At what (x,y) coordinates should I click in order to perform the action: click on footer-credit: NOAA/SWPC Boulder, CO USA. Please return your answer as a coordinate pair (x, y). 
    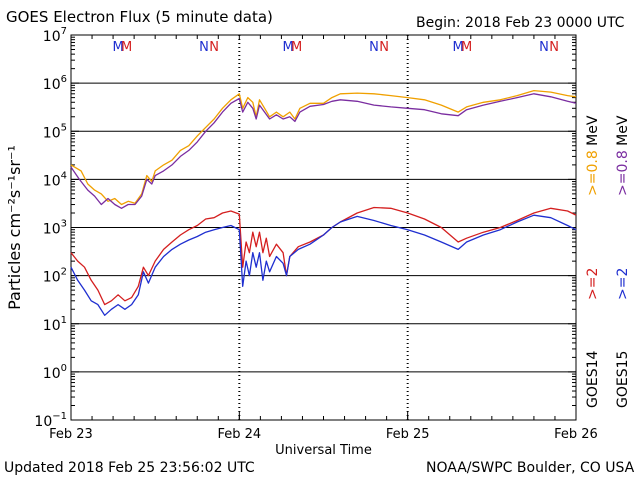
    Looking at the image, I should click on (530, 468).